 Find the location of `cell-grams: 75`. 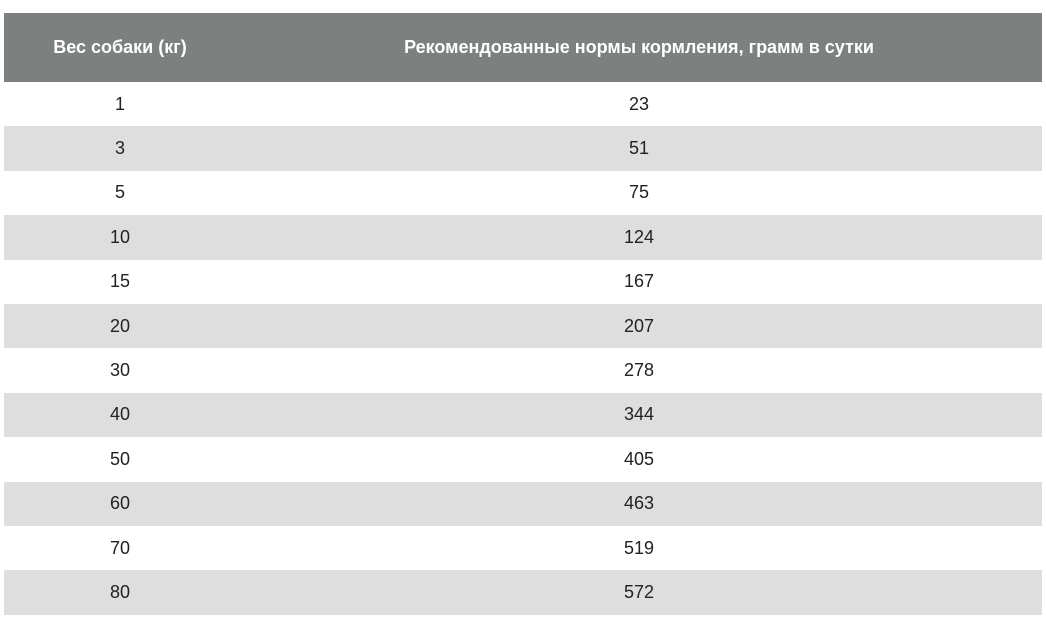

cell-grams: 75 is located at coordinates (639, 192).